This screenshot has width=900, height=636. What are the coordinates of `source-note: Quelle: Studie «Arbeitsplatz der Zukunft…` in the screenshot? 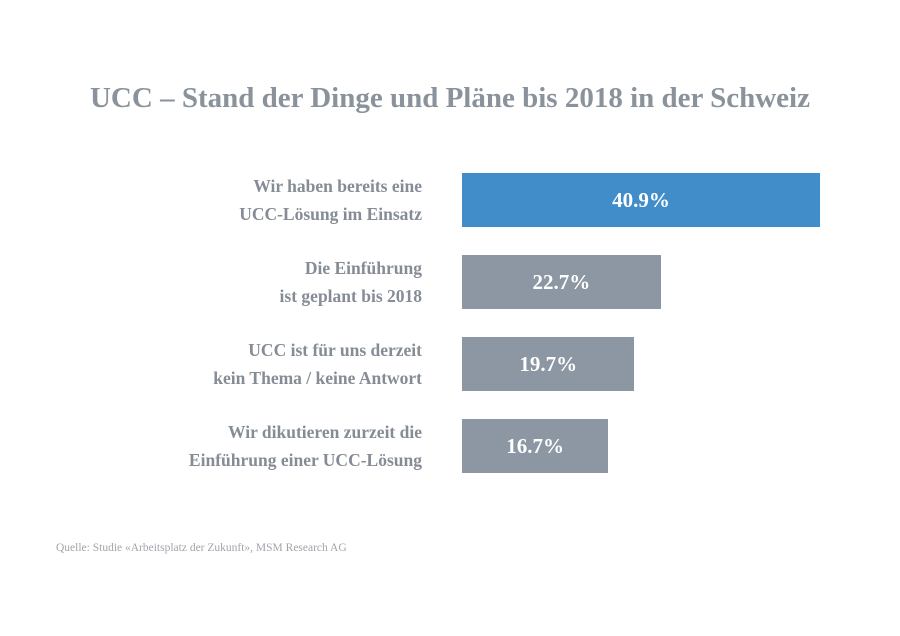 It's located at (201, 548).